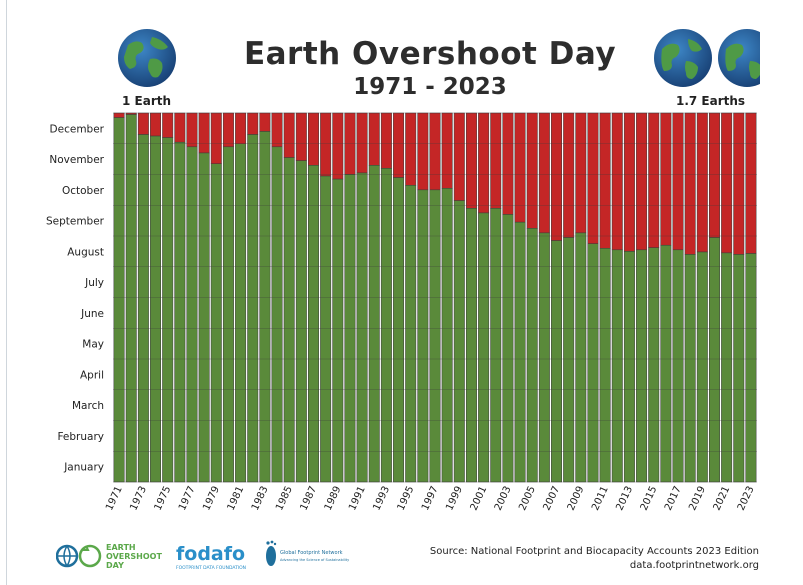 The image size is (803, 585). I want to click on bar-red-2018, so click(690, 183).